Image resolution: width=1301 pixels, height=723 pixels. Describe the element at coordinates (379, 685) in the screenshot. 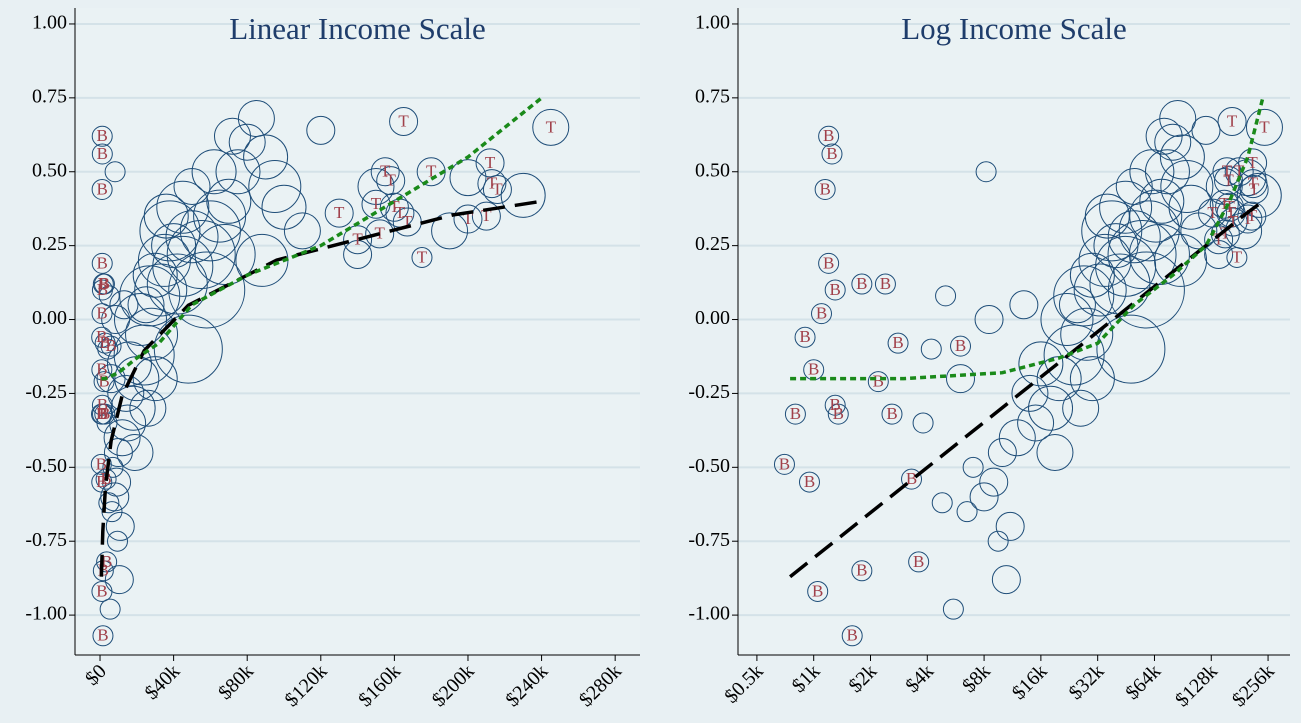

I see `x-tick-label: $160k` at that location.